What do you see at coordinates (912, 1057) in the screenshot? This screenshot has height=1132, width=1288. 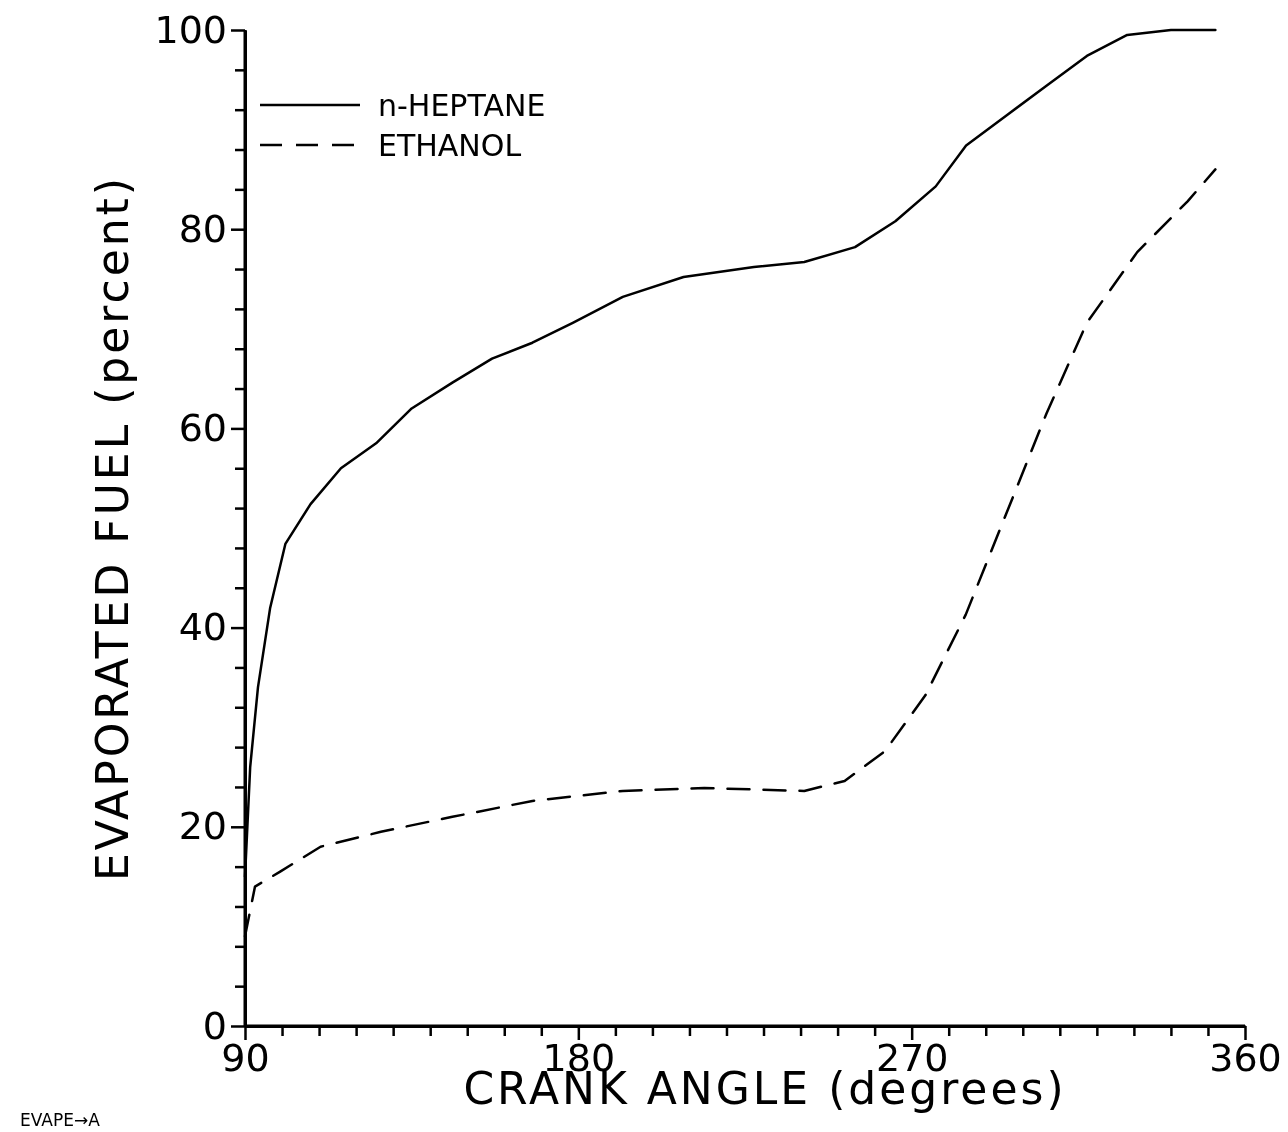 I see `x-tick-label: 270` at bounding box center [912, 1057].